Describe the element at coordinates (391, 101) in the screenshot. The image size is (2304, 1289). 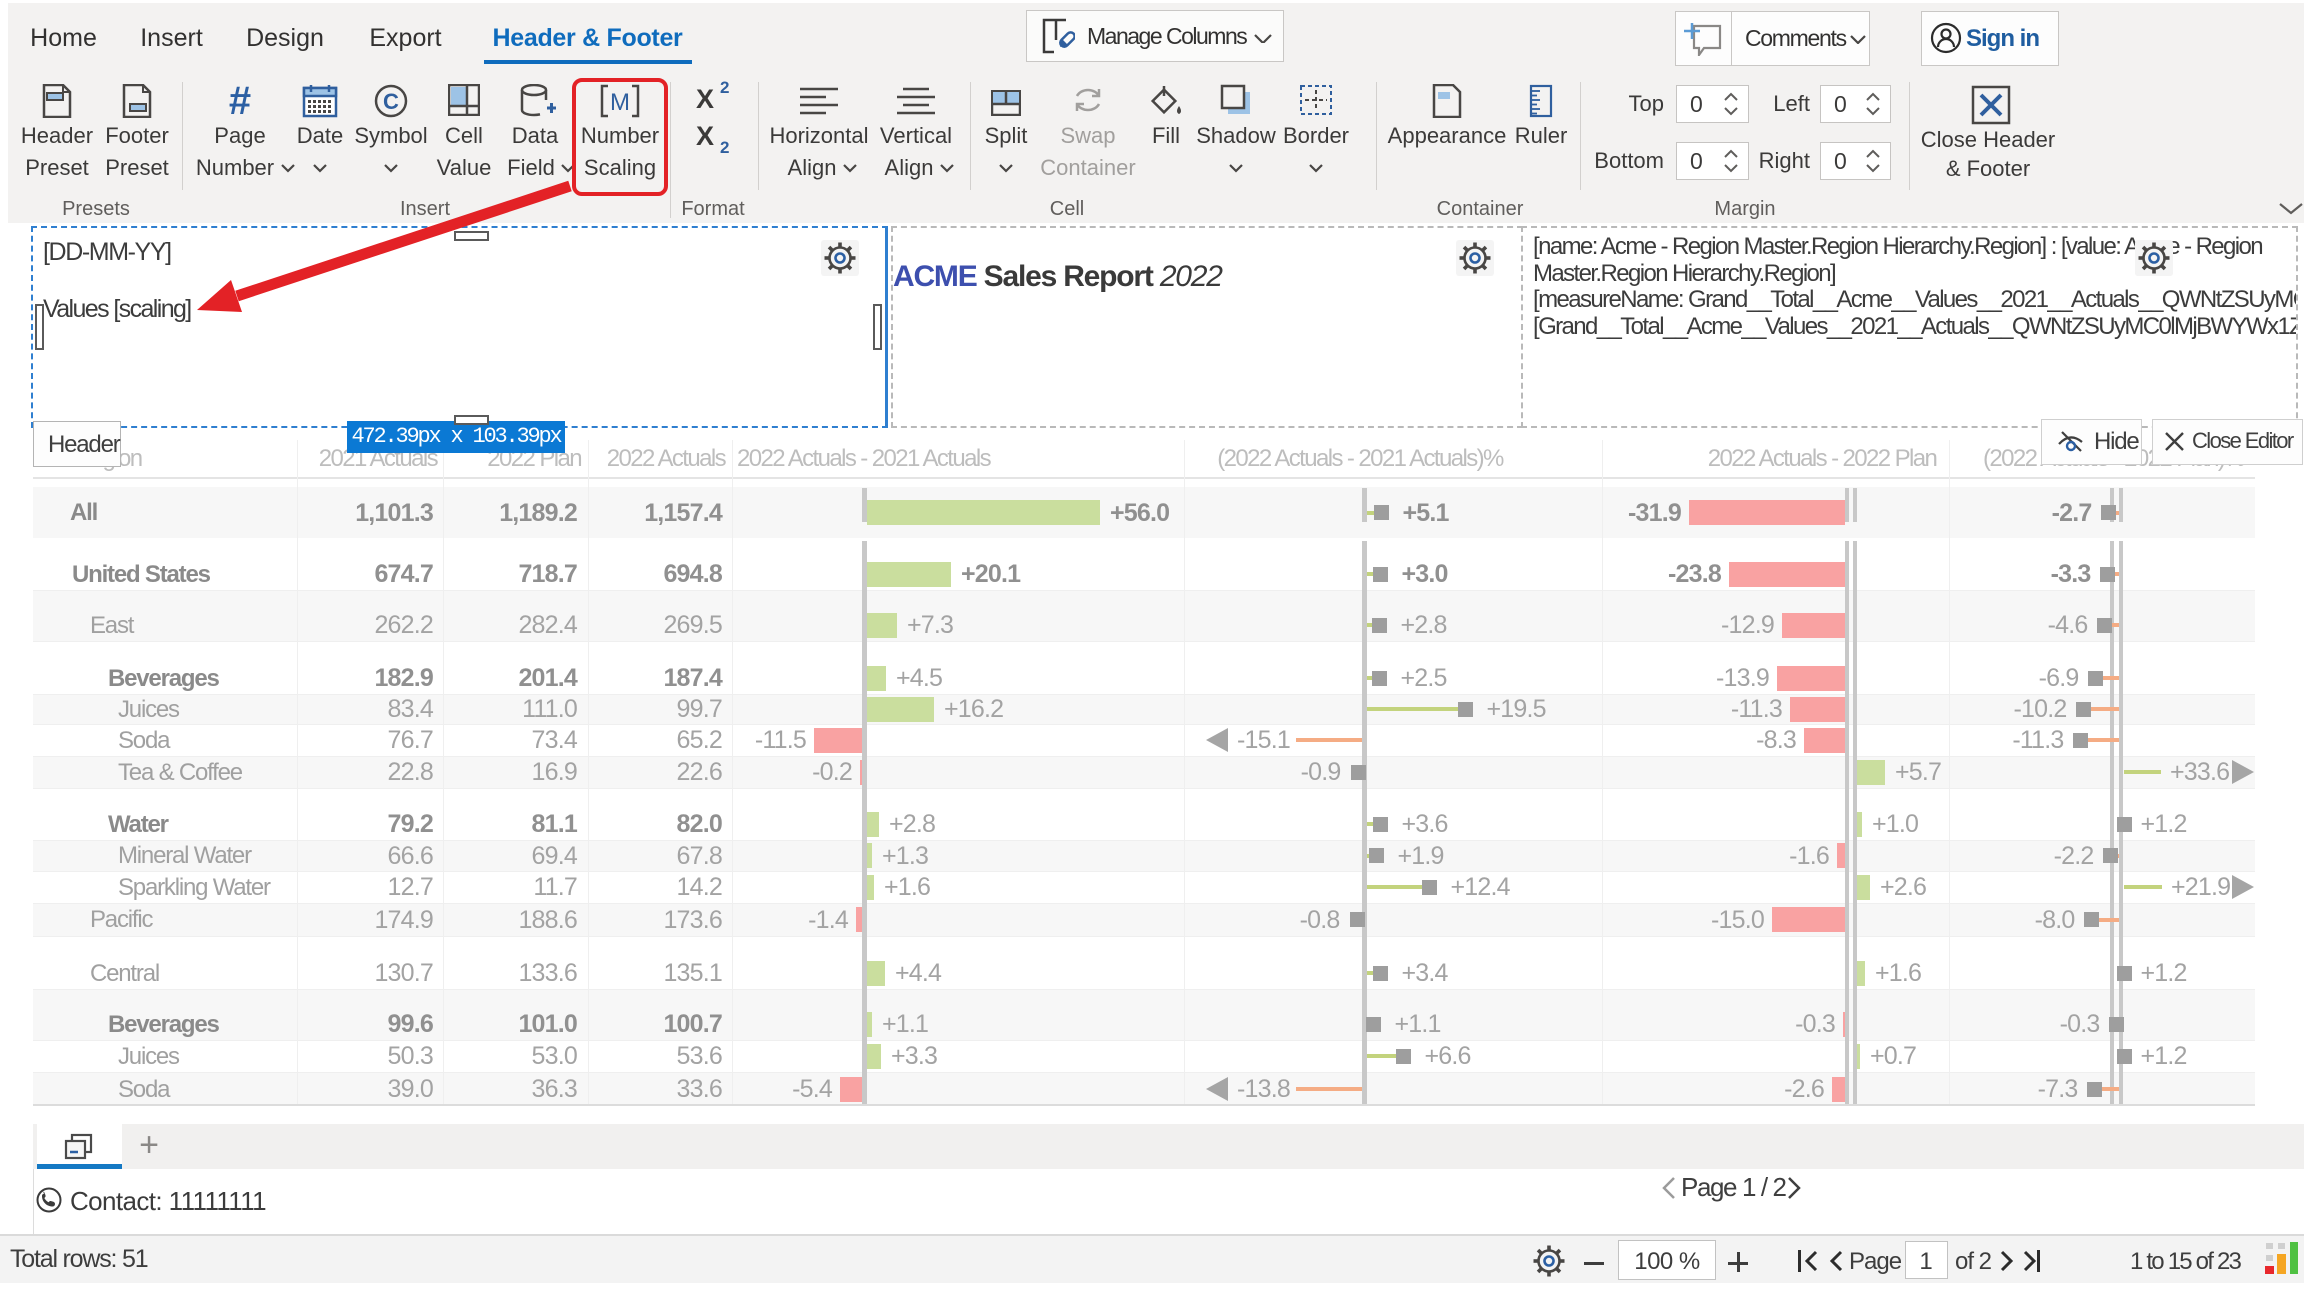
I see `svg-text: C` at that location.